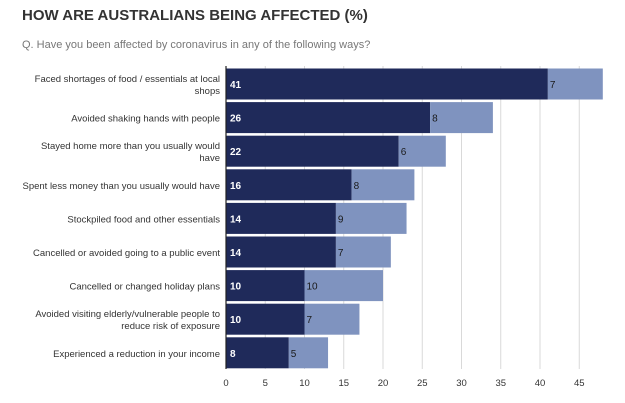 The height and width of the screenshot is (403, 625). Describe the element at coordinates (143, 219) in the screenshot. I see `category-label: Stockpiled food and other essentials` at that location.